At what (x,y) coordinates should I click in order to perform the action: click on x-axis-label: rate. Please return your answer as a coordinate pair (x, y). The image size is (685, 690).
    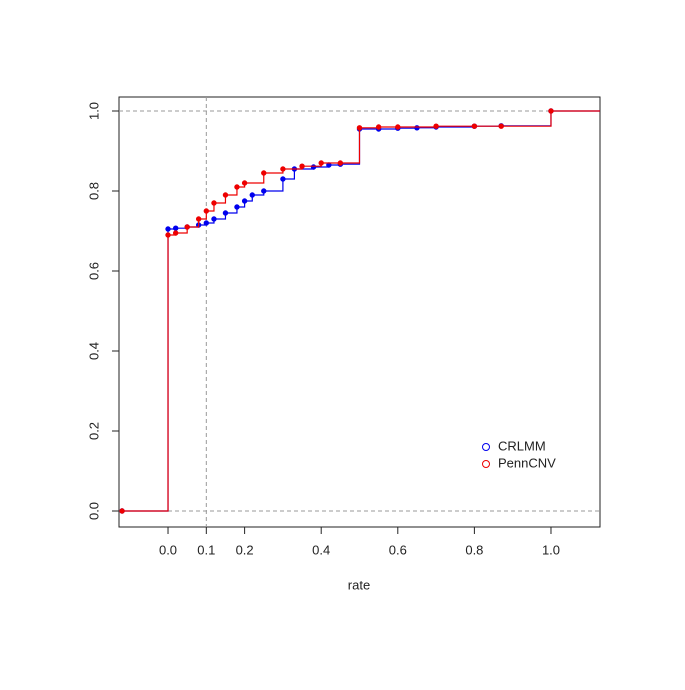
    Looking at the image, I should click on (359, 584).